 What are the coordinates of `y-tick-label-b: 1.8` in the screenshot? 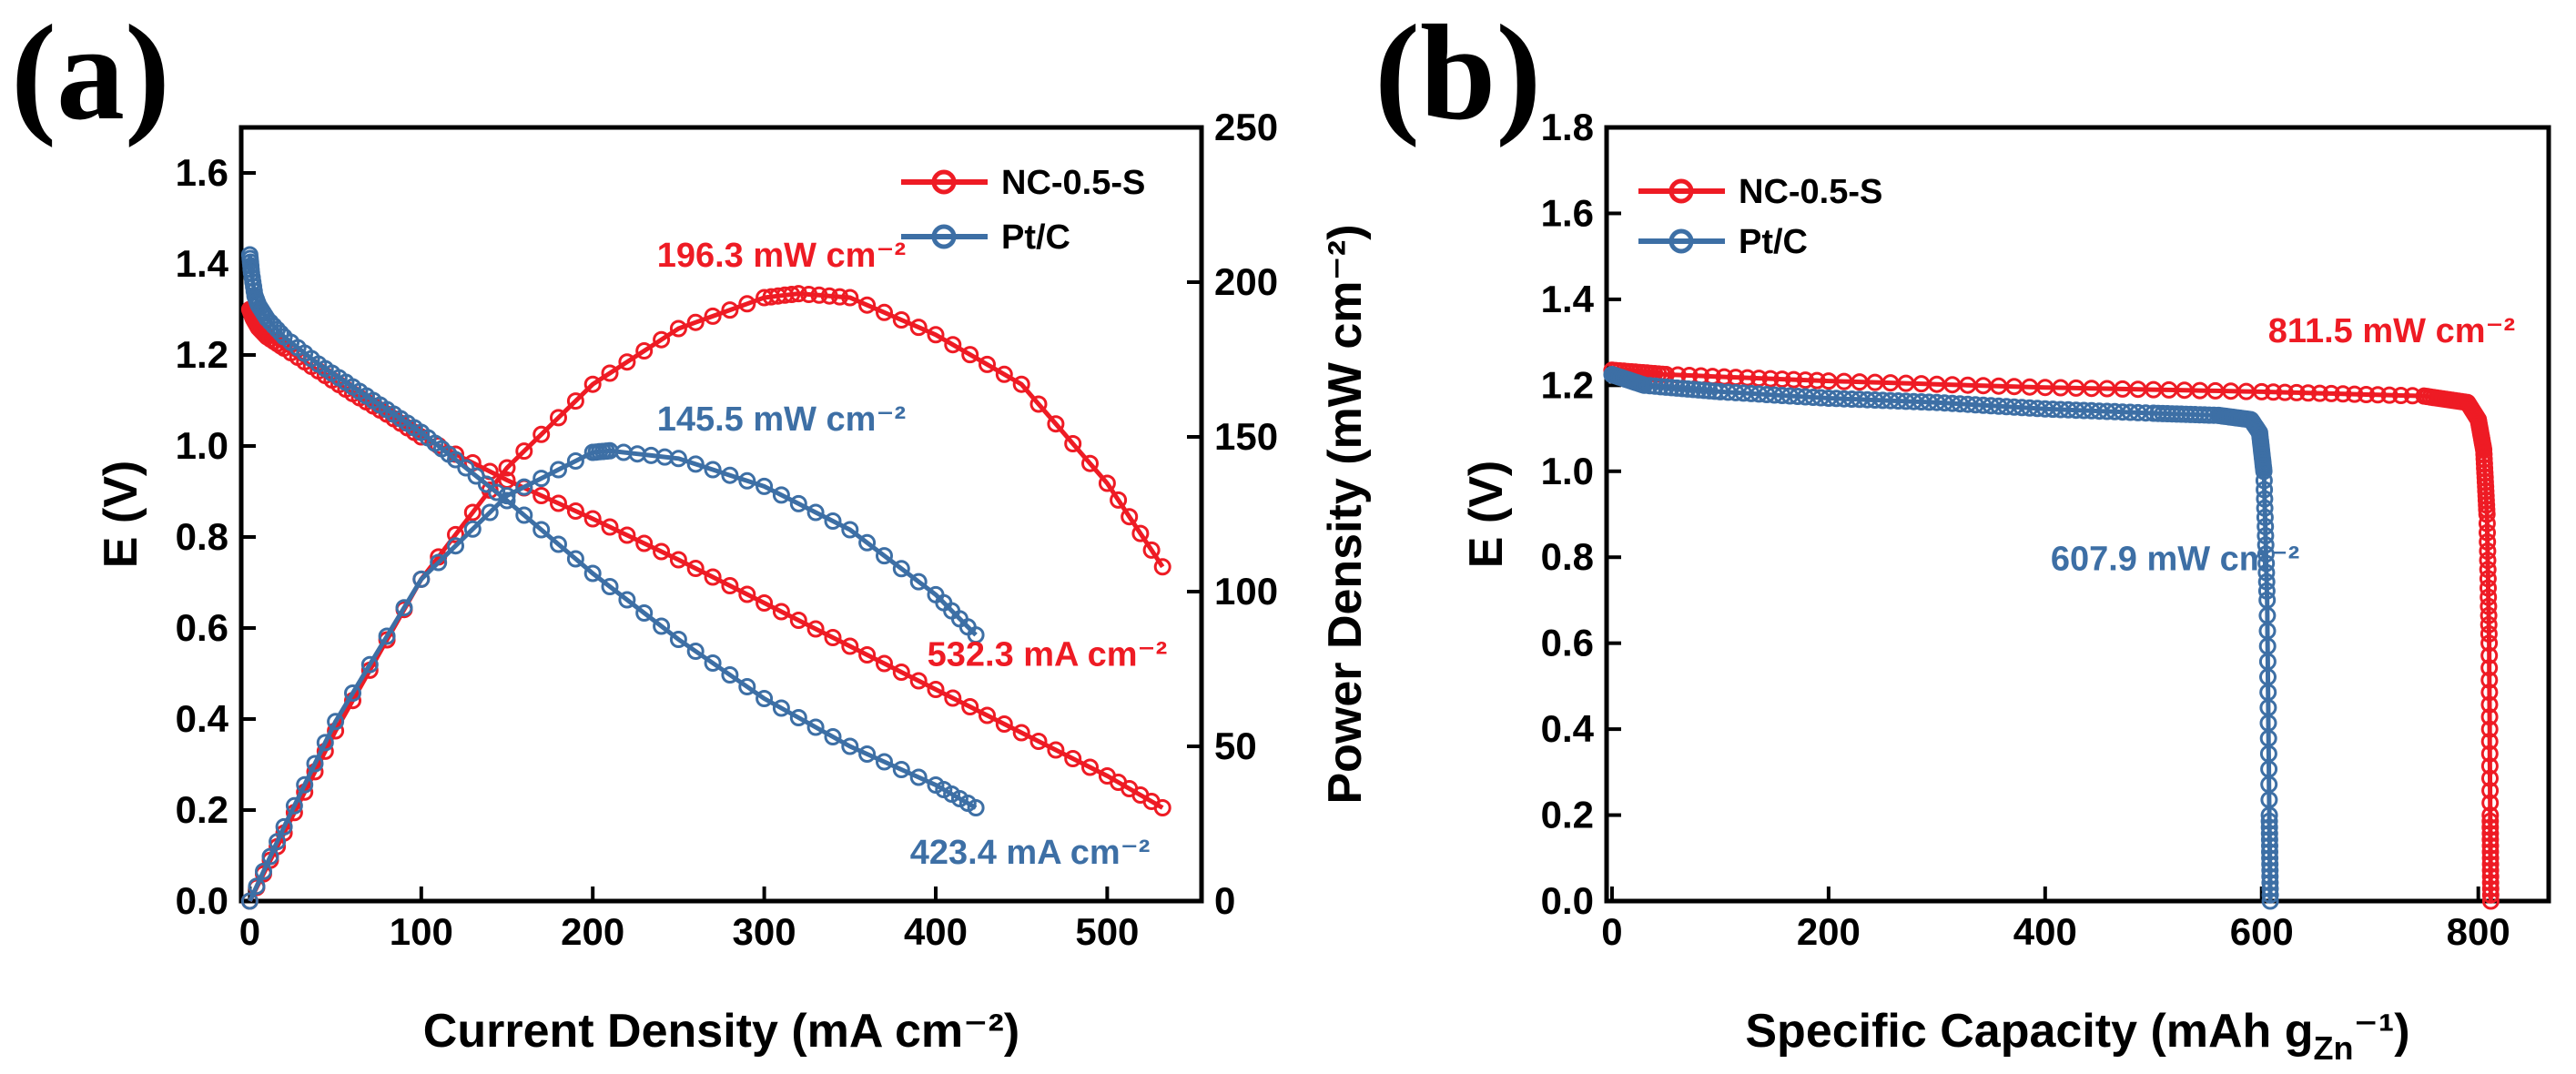 It's located at (1567, 127).